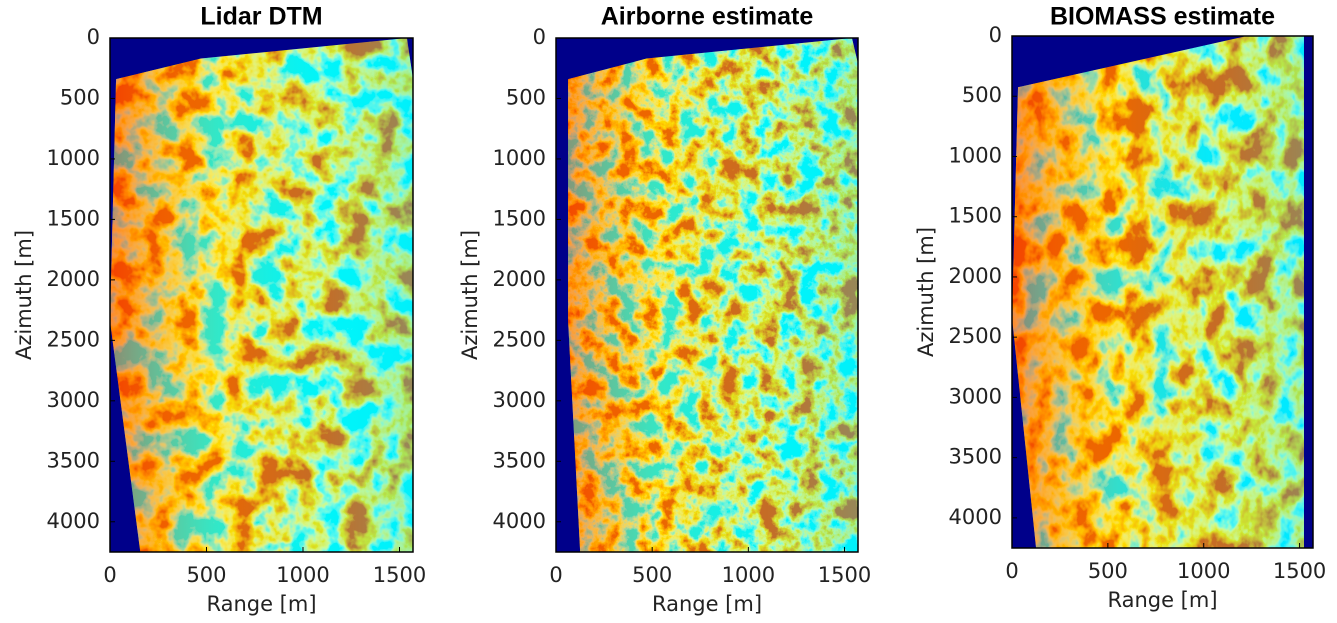 The image size is (1337, 623). Describe the element at coordinates (707, 17) in the screenshot. I see `chart-title: Airborne estimate` at that location.